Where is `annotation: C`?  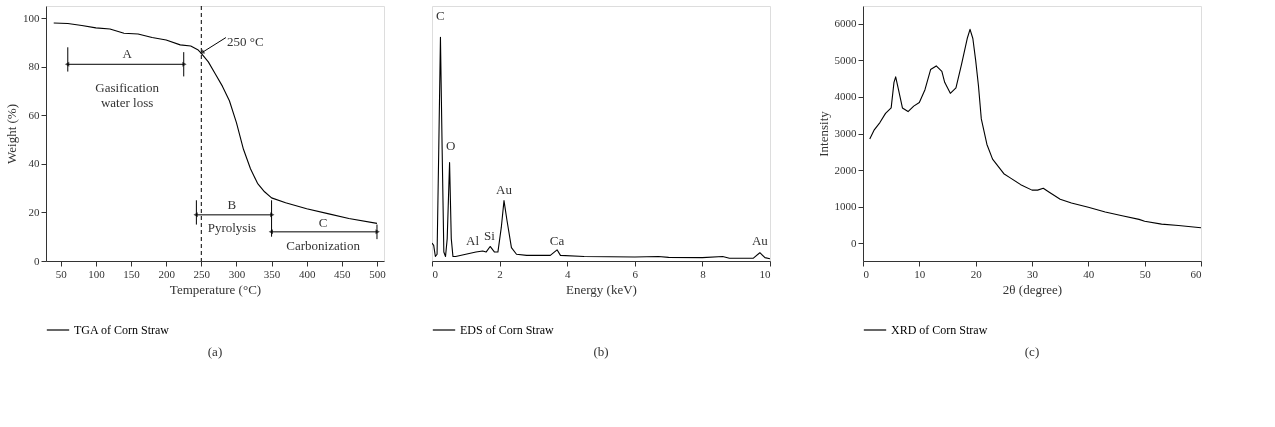 annotation: C is located at coordinates (323, 222).